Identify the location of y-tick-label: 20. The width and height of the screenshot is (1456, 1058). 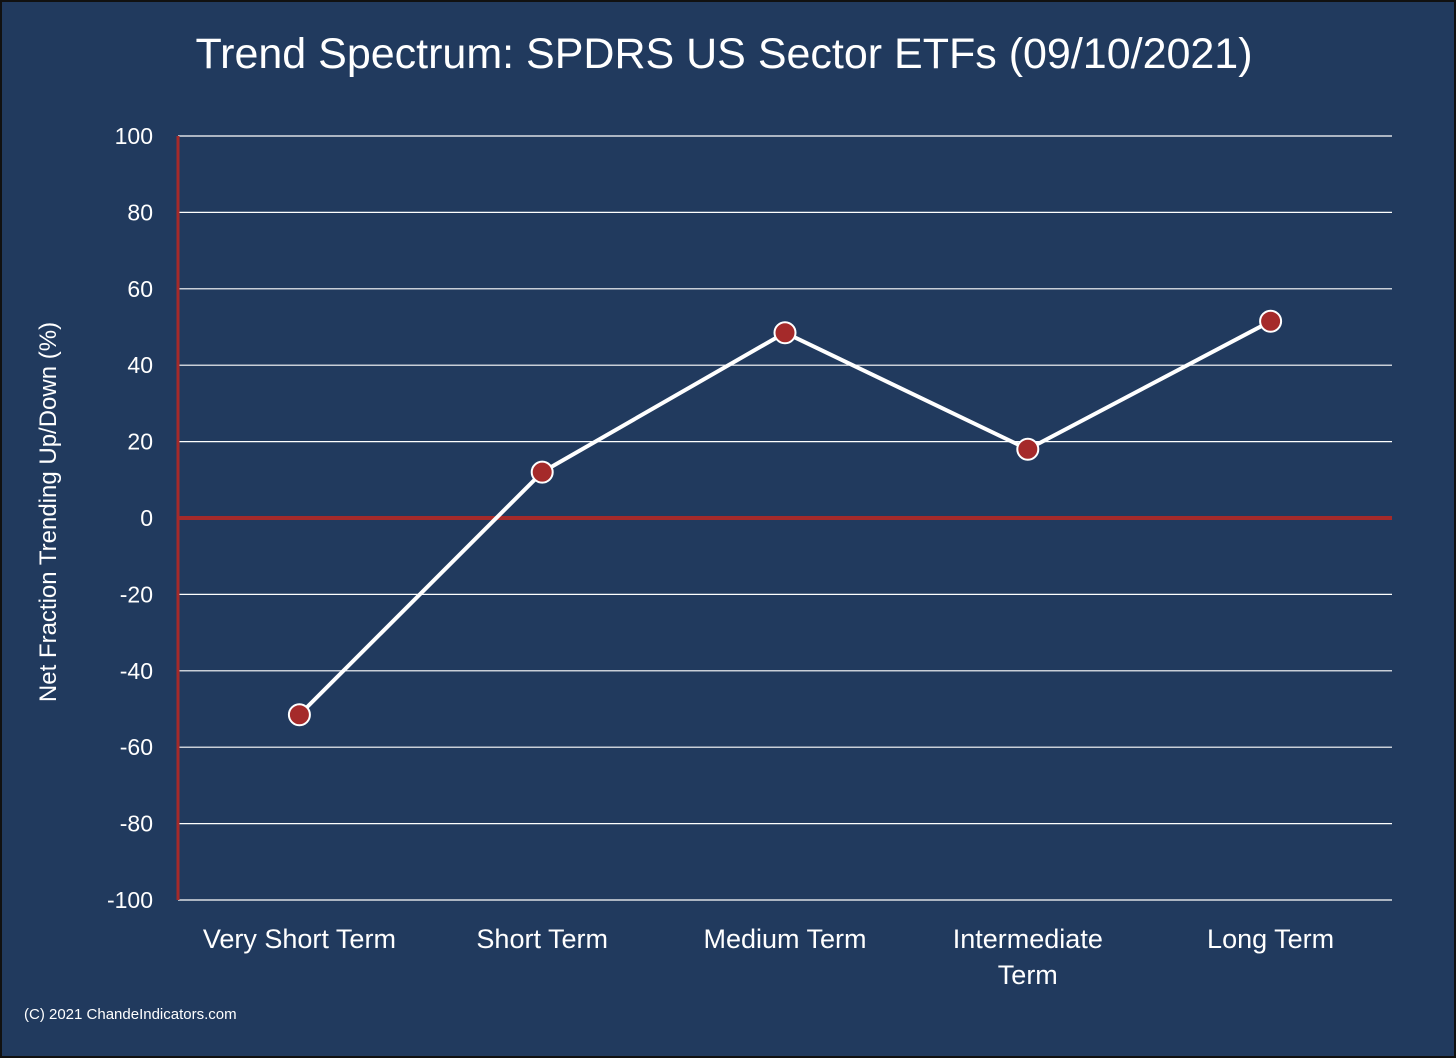
(140, 442).